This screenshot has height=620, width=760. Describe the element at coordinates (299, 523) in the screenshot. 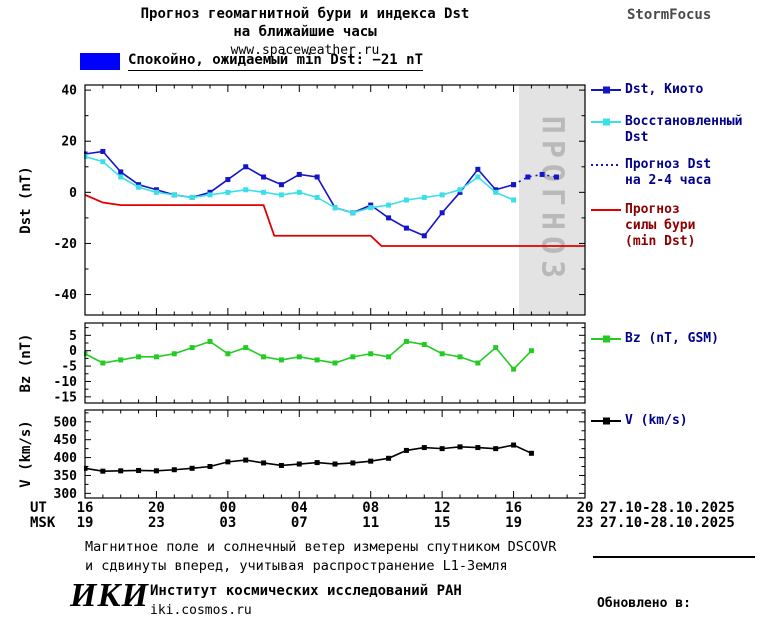

I see `msk-tick-label: 07` at that location.